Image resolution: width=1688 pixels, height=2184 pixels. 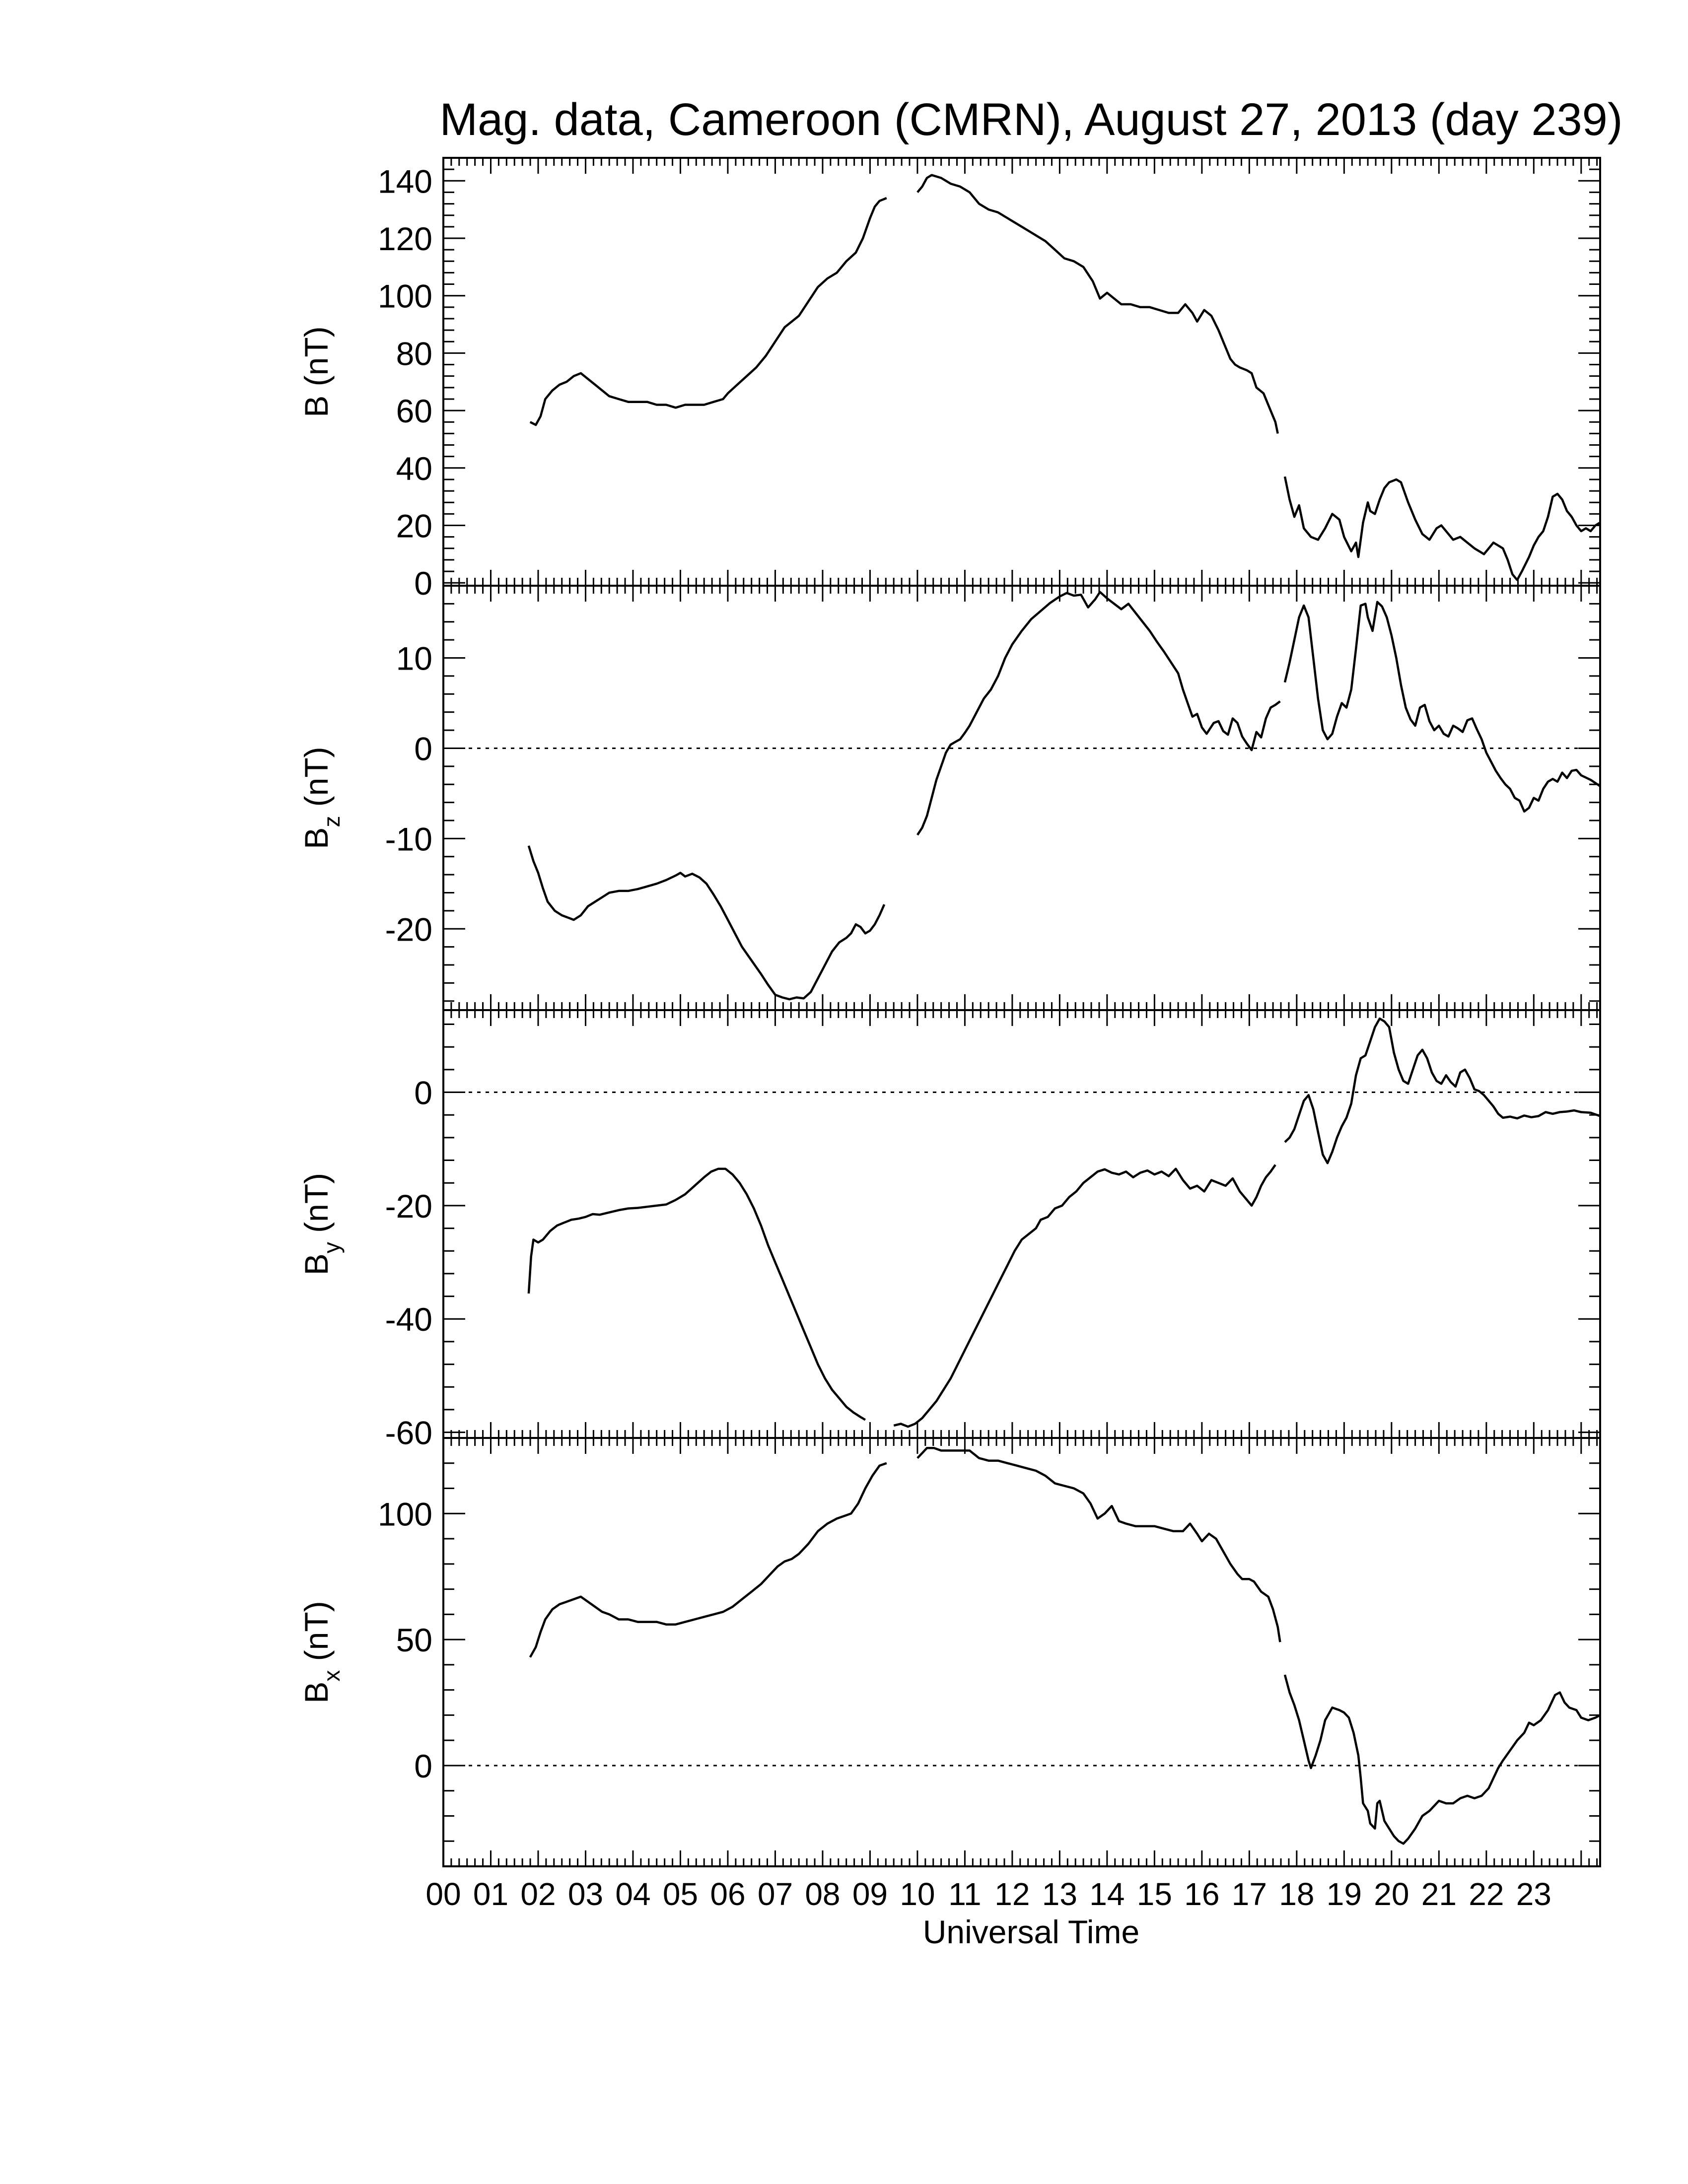 I want to click on x-tick-label: 10, so click(x=917, y=1894).